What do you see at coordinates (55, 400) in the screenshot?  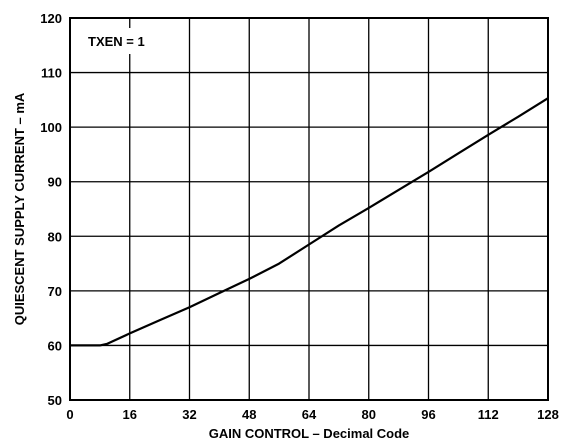 I see `y-tick-label: 50` at bounding box center [55, 400].